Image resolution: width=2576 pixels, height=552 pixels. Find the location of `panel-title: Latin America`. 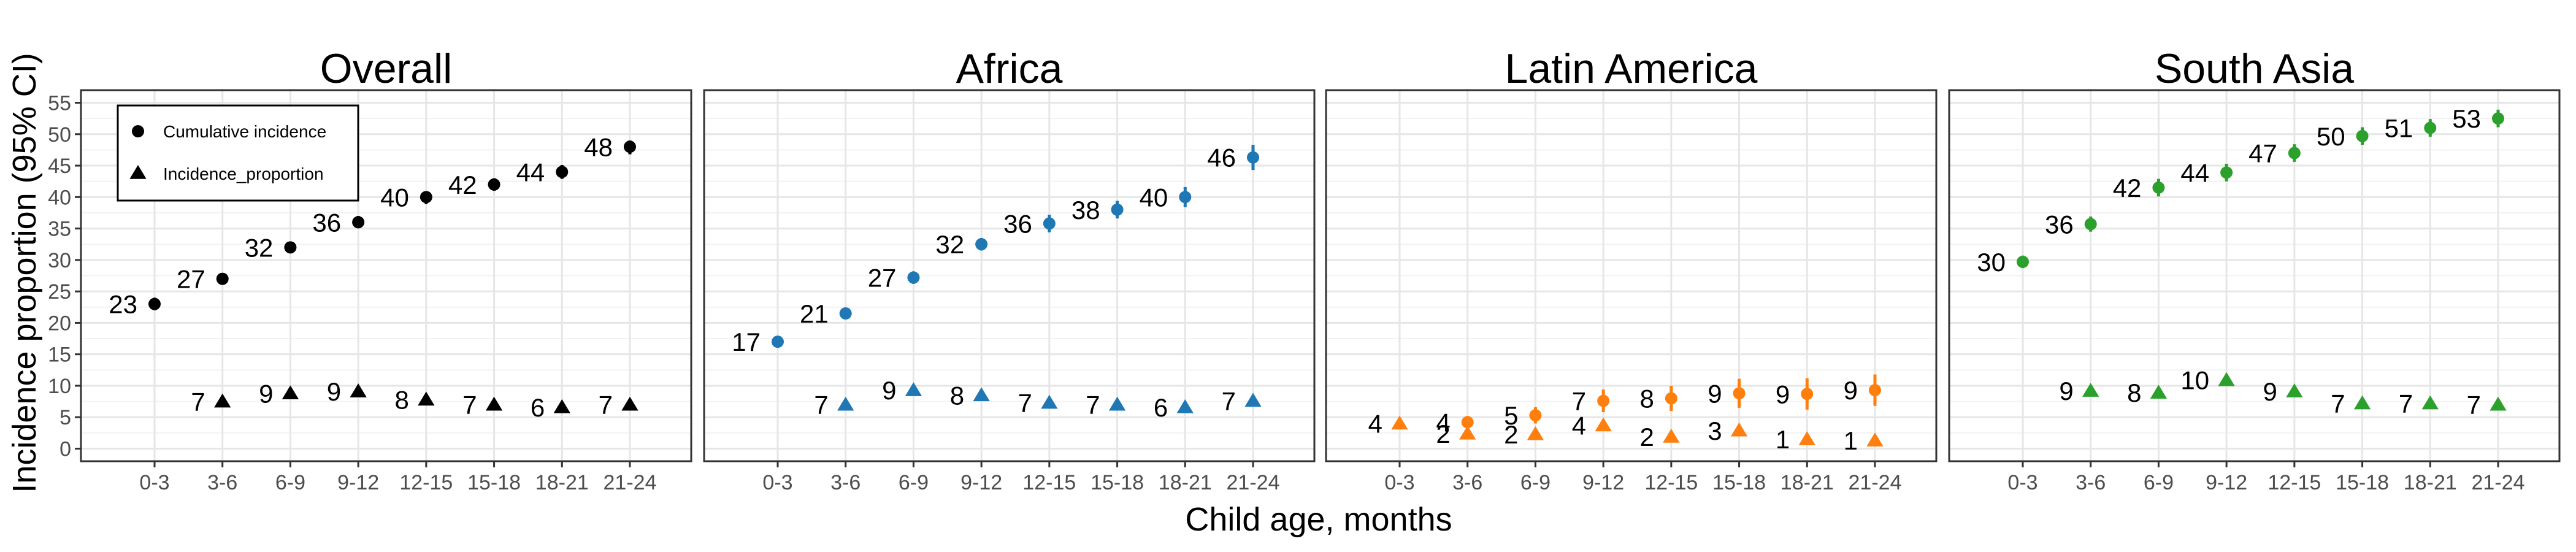

panel-title: Latin America is located at coordinates (1631, 68).